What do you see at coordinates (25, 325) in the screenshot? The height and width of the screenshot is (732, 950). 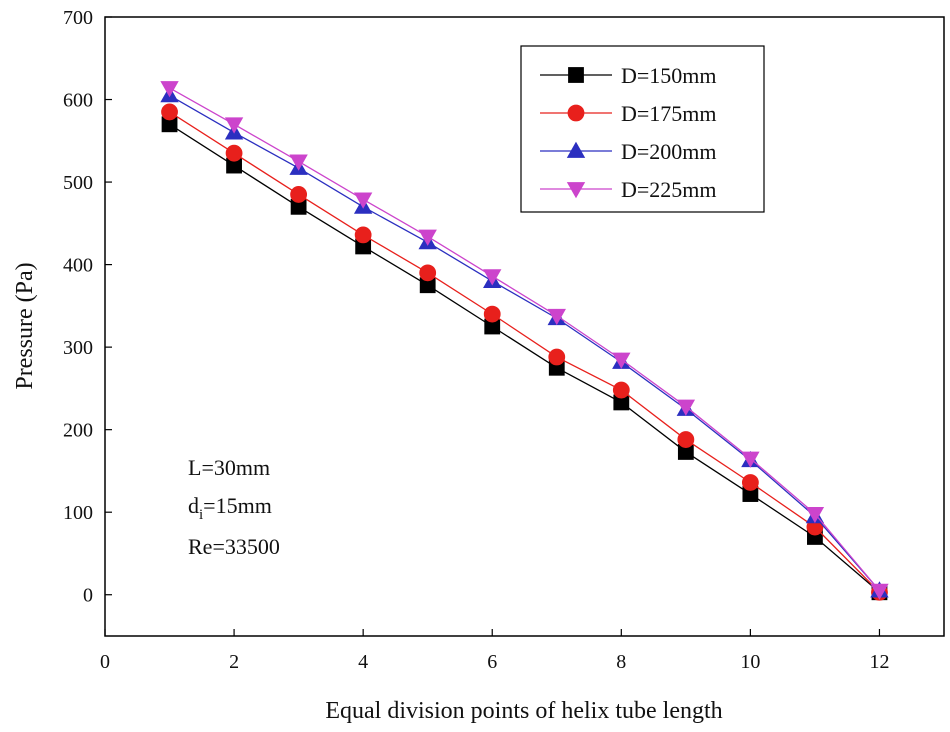 I see `y-axis-title: Pressure (Pa)` at bounding box center [25, 325].